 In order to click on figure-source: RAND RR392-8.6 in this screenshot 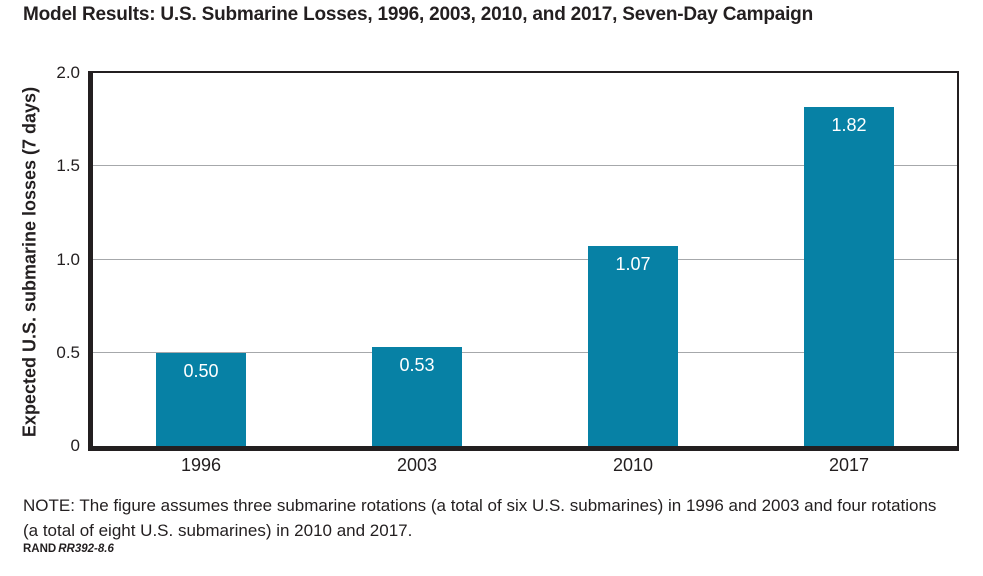, I will do `click(68, 549)`.